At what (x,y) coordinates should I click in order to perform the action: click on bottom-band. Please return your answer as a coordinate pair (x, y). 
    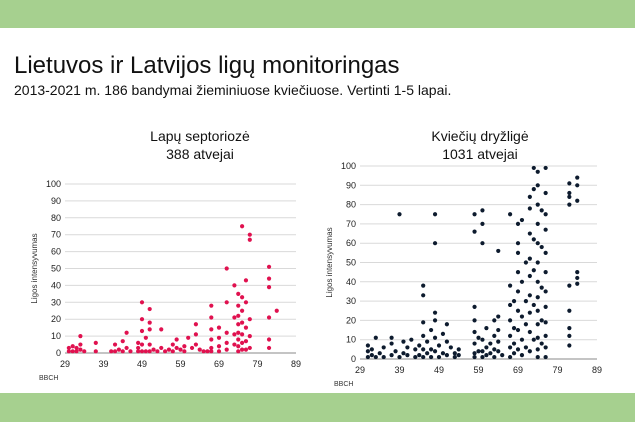
    Looking at the image, I should click on (317, 407).